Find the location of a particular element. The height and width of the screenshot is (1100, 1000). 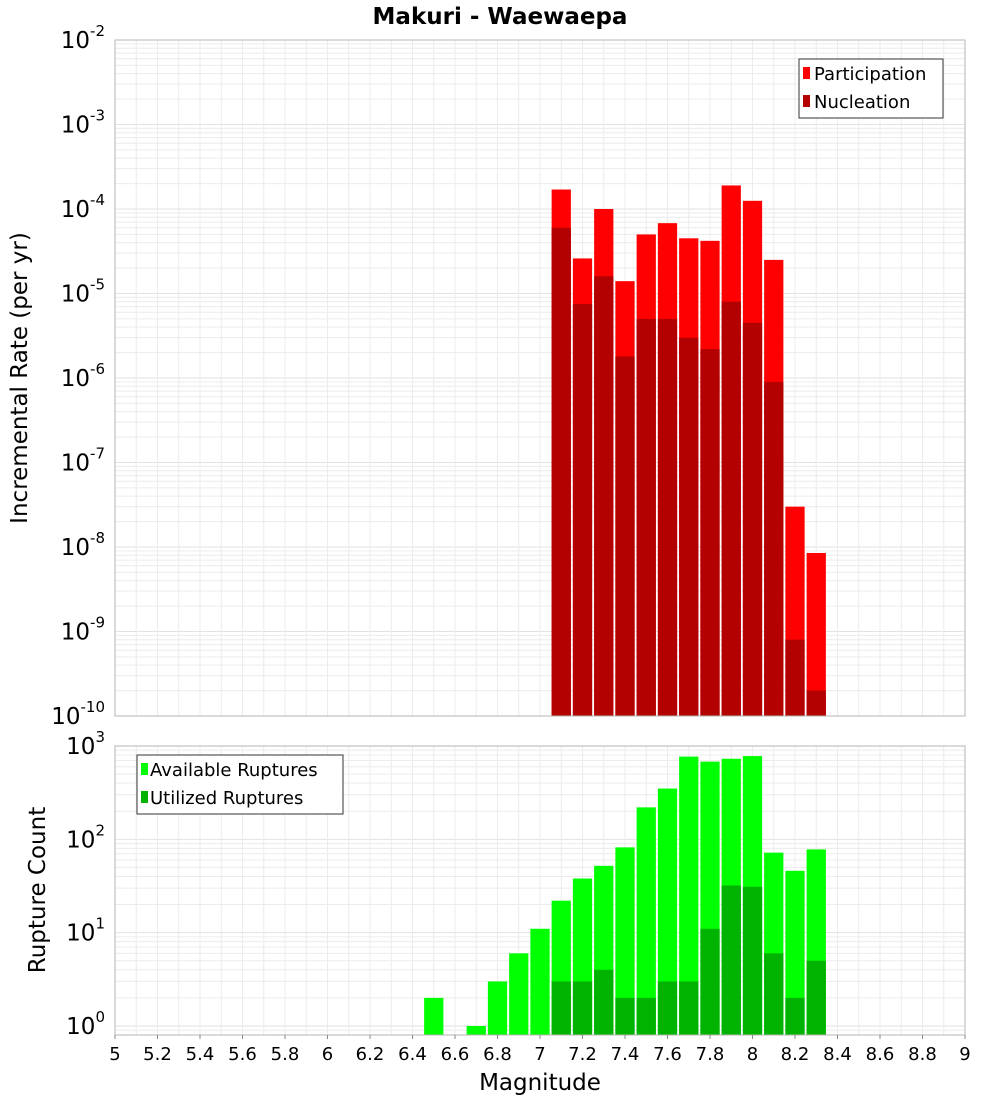

top-legend-box is located at coordinates (871, 88).